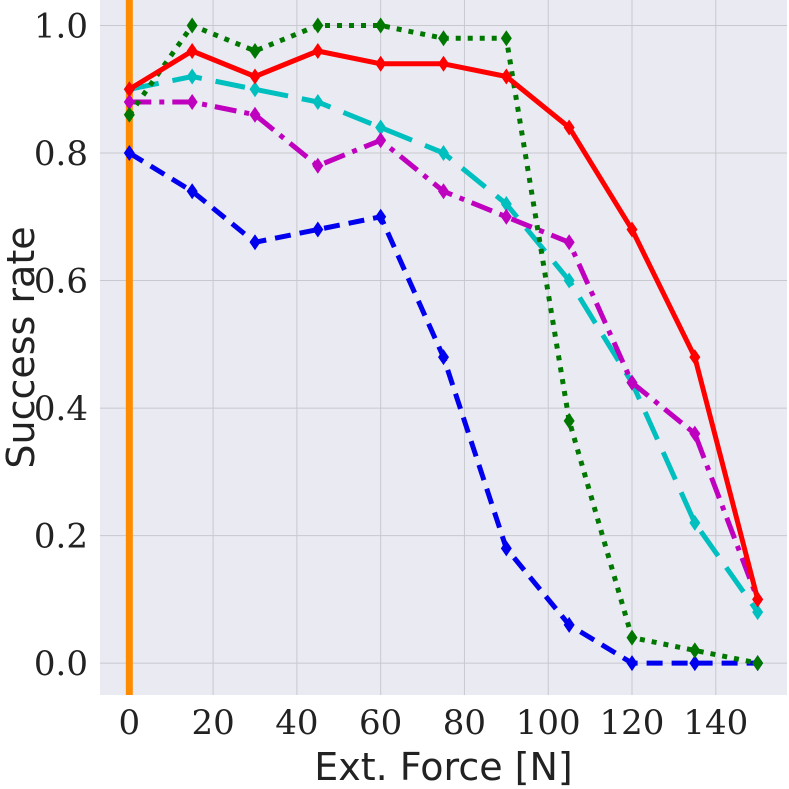 The height and width of the screenshot is (789, 789). I want to click on y-axis-label: Success rate, so click(21, 347).